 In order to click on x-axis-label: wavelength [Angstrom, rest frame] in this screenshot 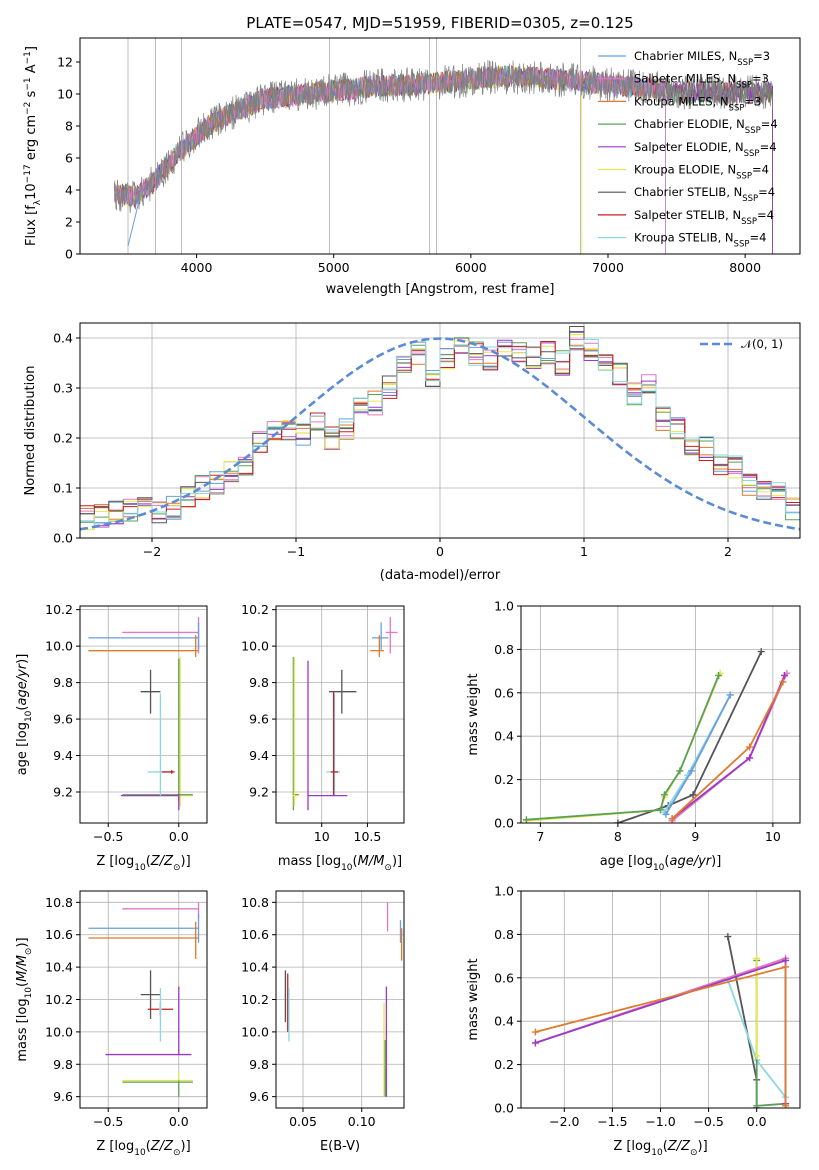, I will do `click(440, 289)`.